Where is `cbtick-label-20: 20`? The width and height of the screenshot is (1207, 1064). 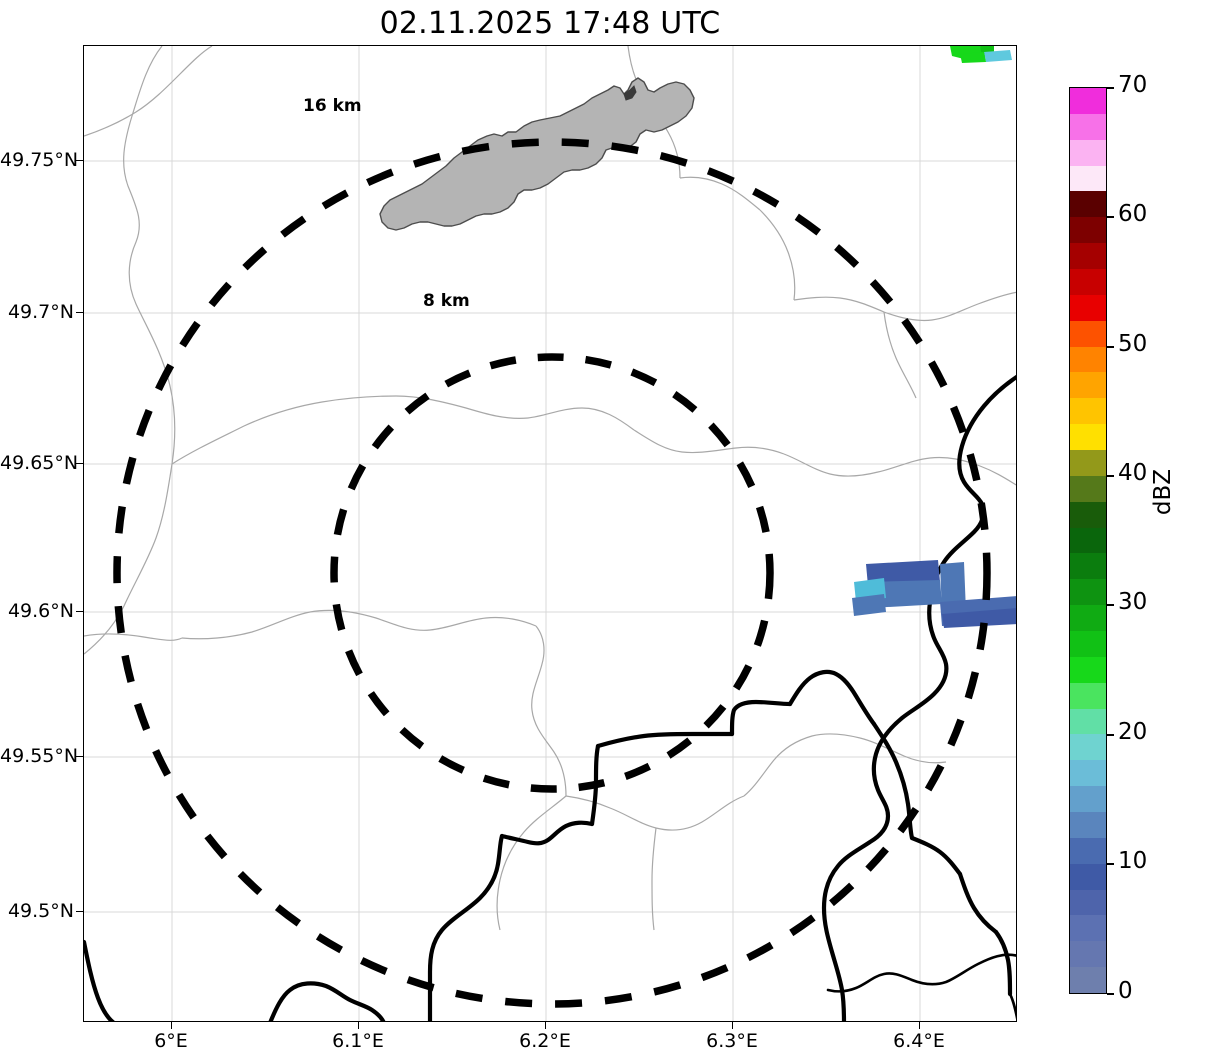 cbtick-label-20: 20 is located at coordinates (1133, 732).